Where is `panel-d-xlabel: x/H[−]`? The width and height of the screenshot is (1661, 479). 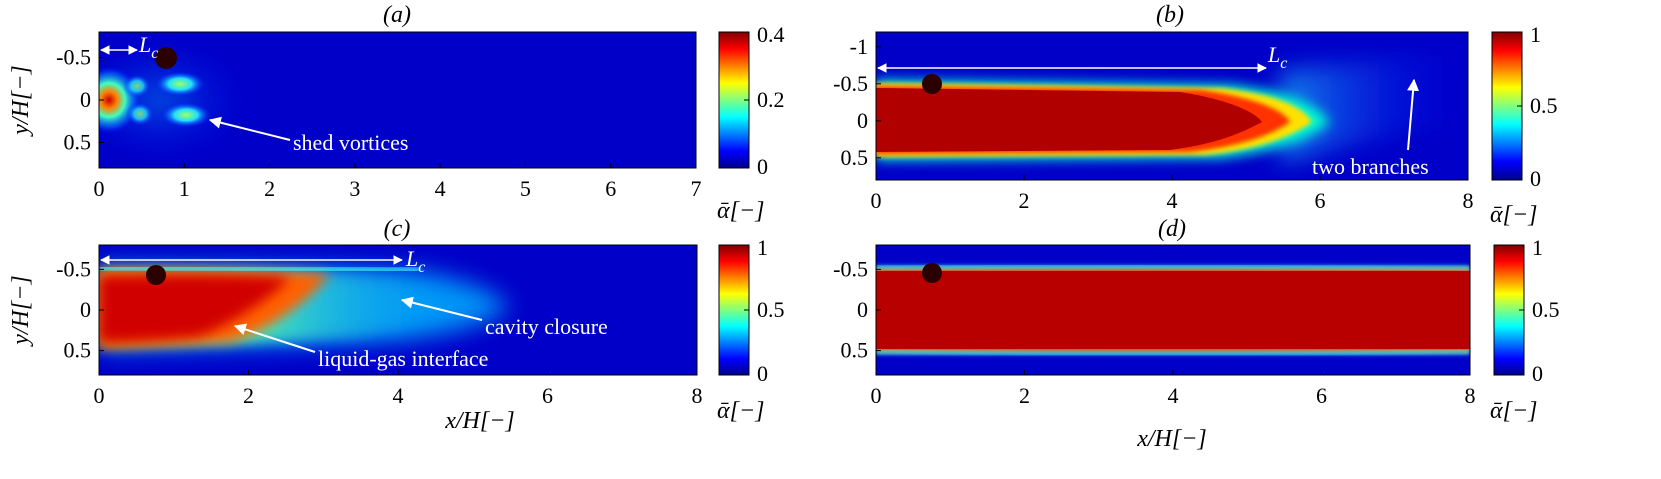 panel-d-xlabel: x/H[−] is located at coordinates (1171, 439).